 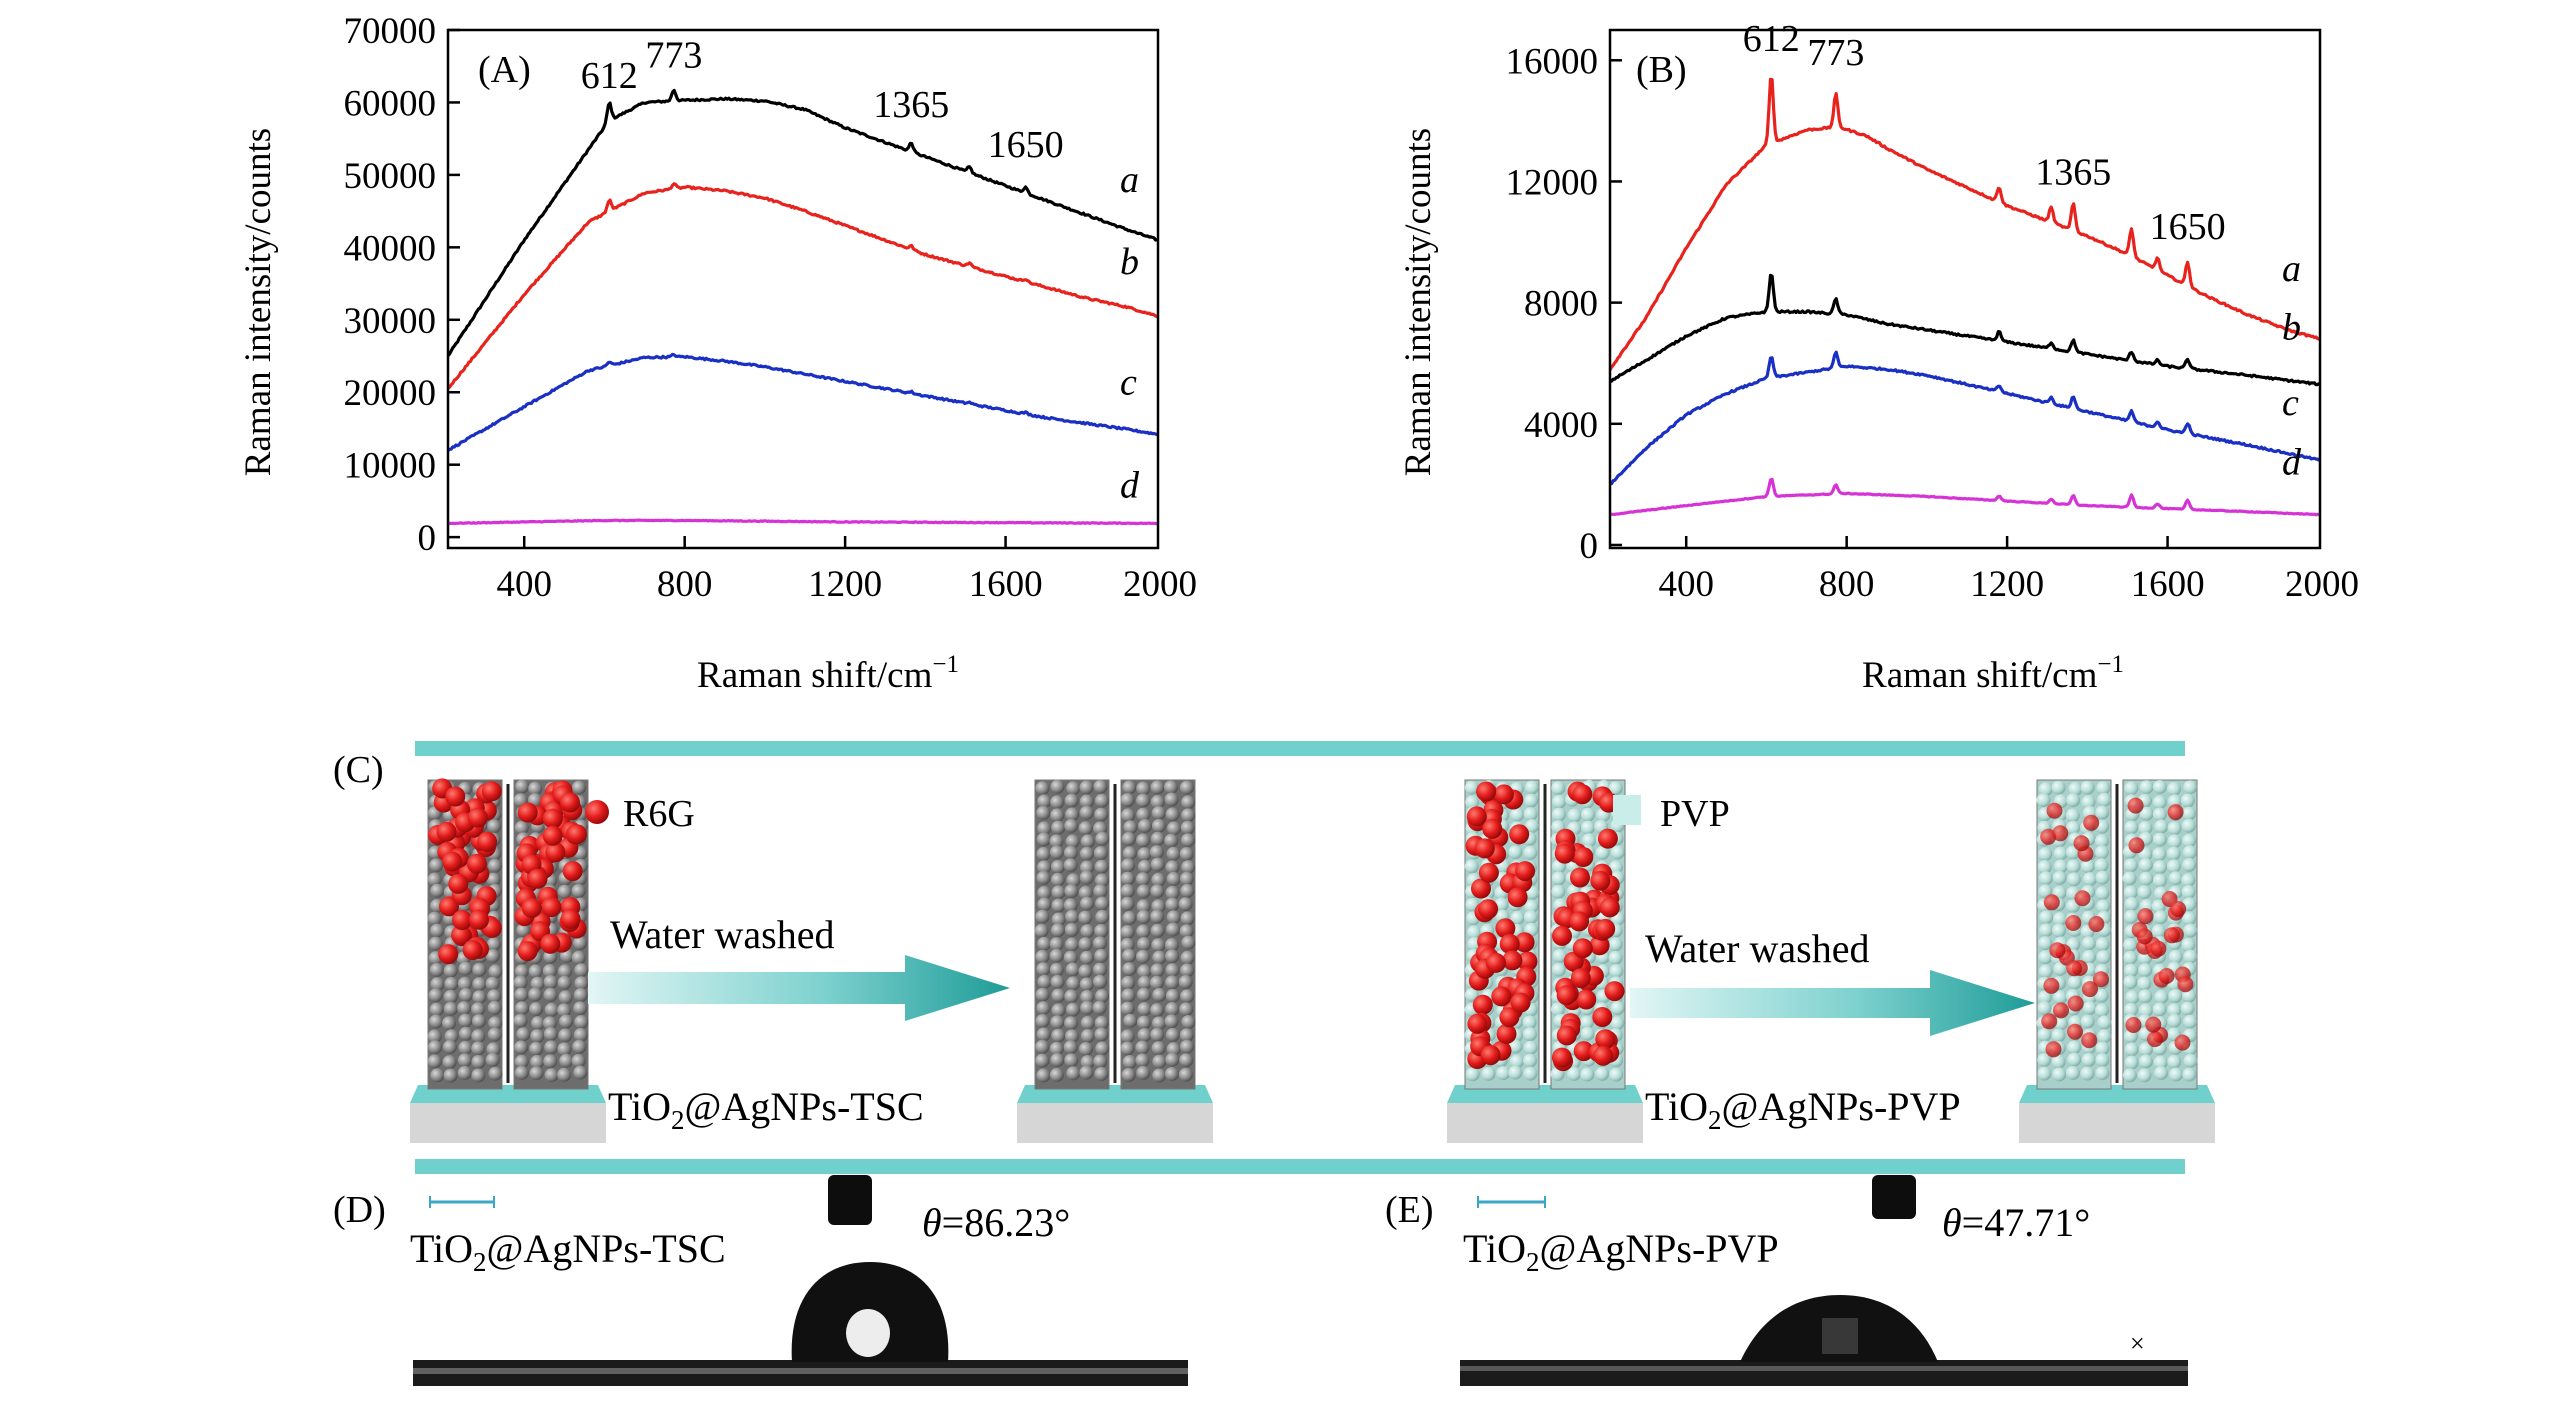 I want to click on panel-e-label: (E), so click(x=1409, y=1210).